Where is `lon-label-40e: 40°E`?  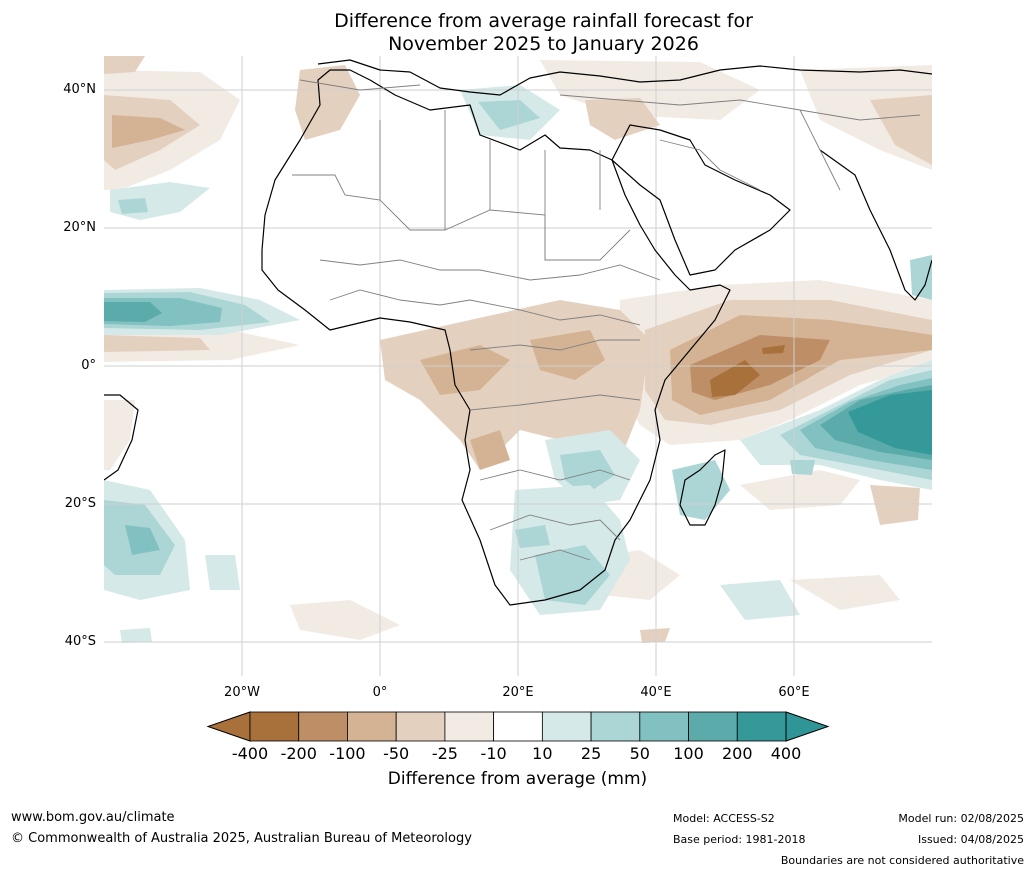
lon-label-40e: 40°E is located at coordinates (656, 692).